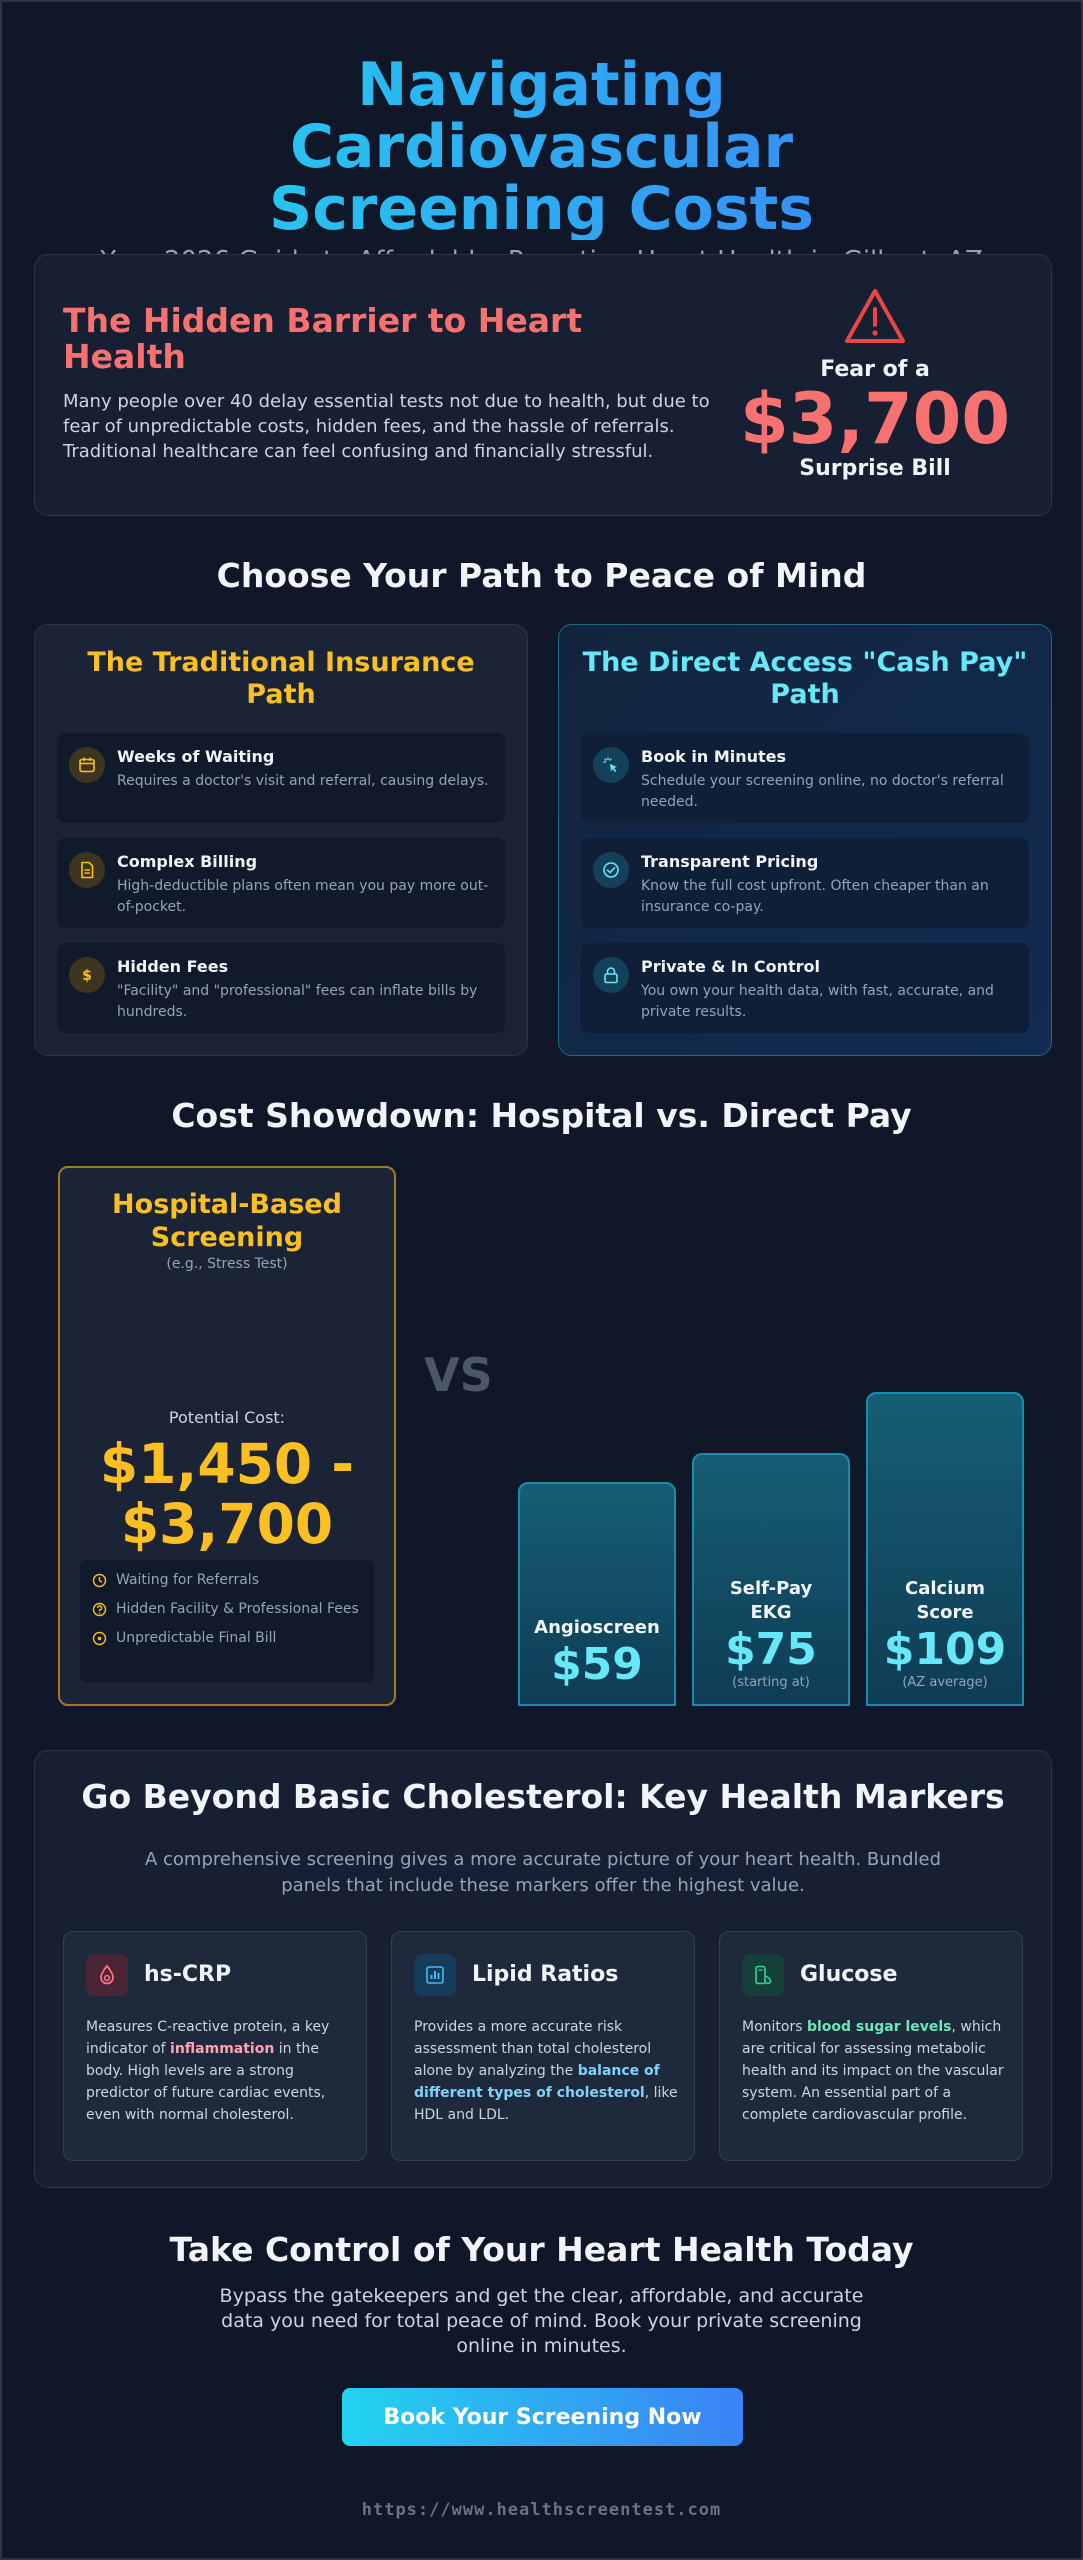 This screenshot has height=2560, width=1083. I want to click on price-bar-value: $75, so click(771, 1649).